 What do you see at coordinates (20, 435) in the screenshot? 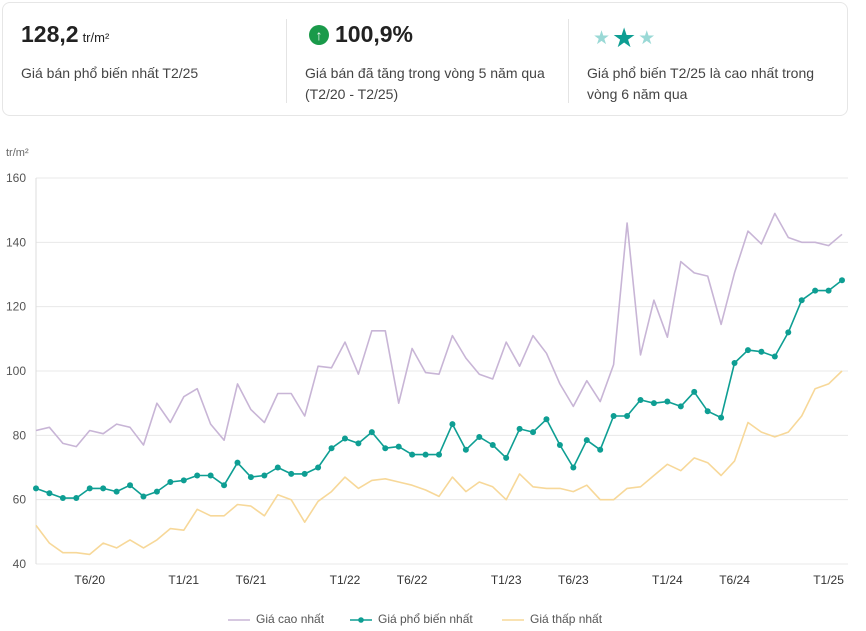
I see `y-tick-label: 80` at bounding box center [20, 435].